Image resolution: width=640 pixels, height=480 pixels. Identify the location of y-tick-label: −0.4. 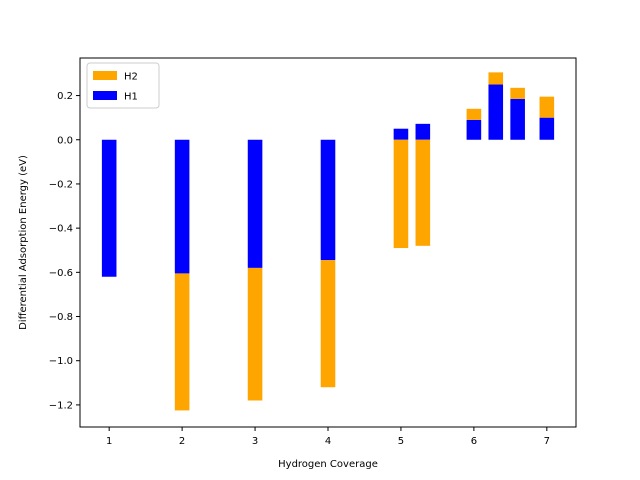
(61, 229).